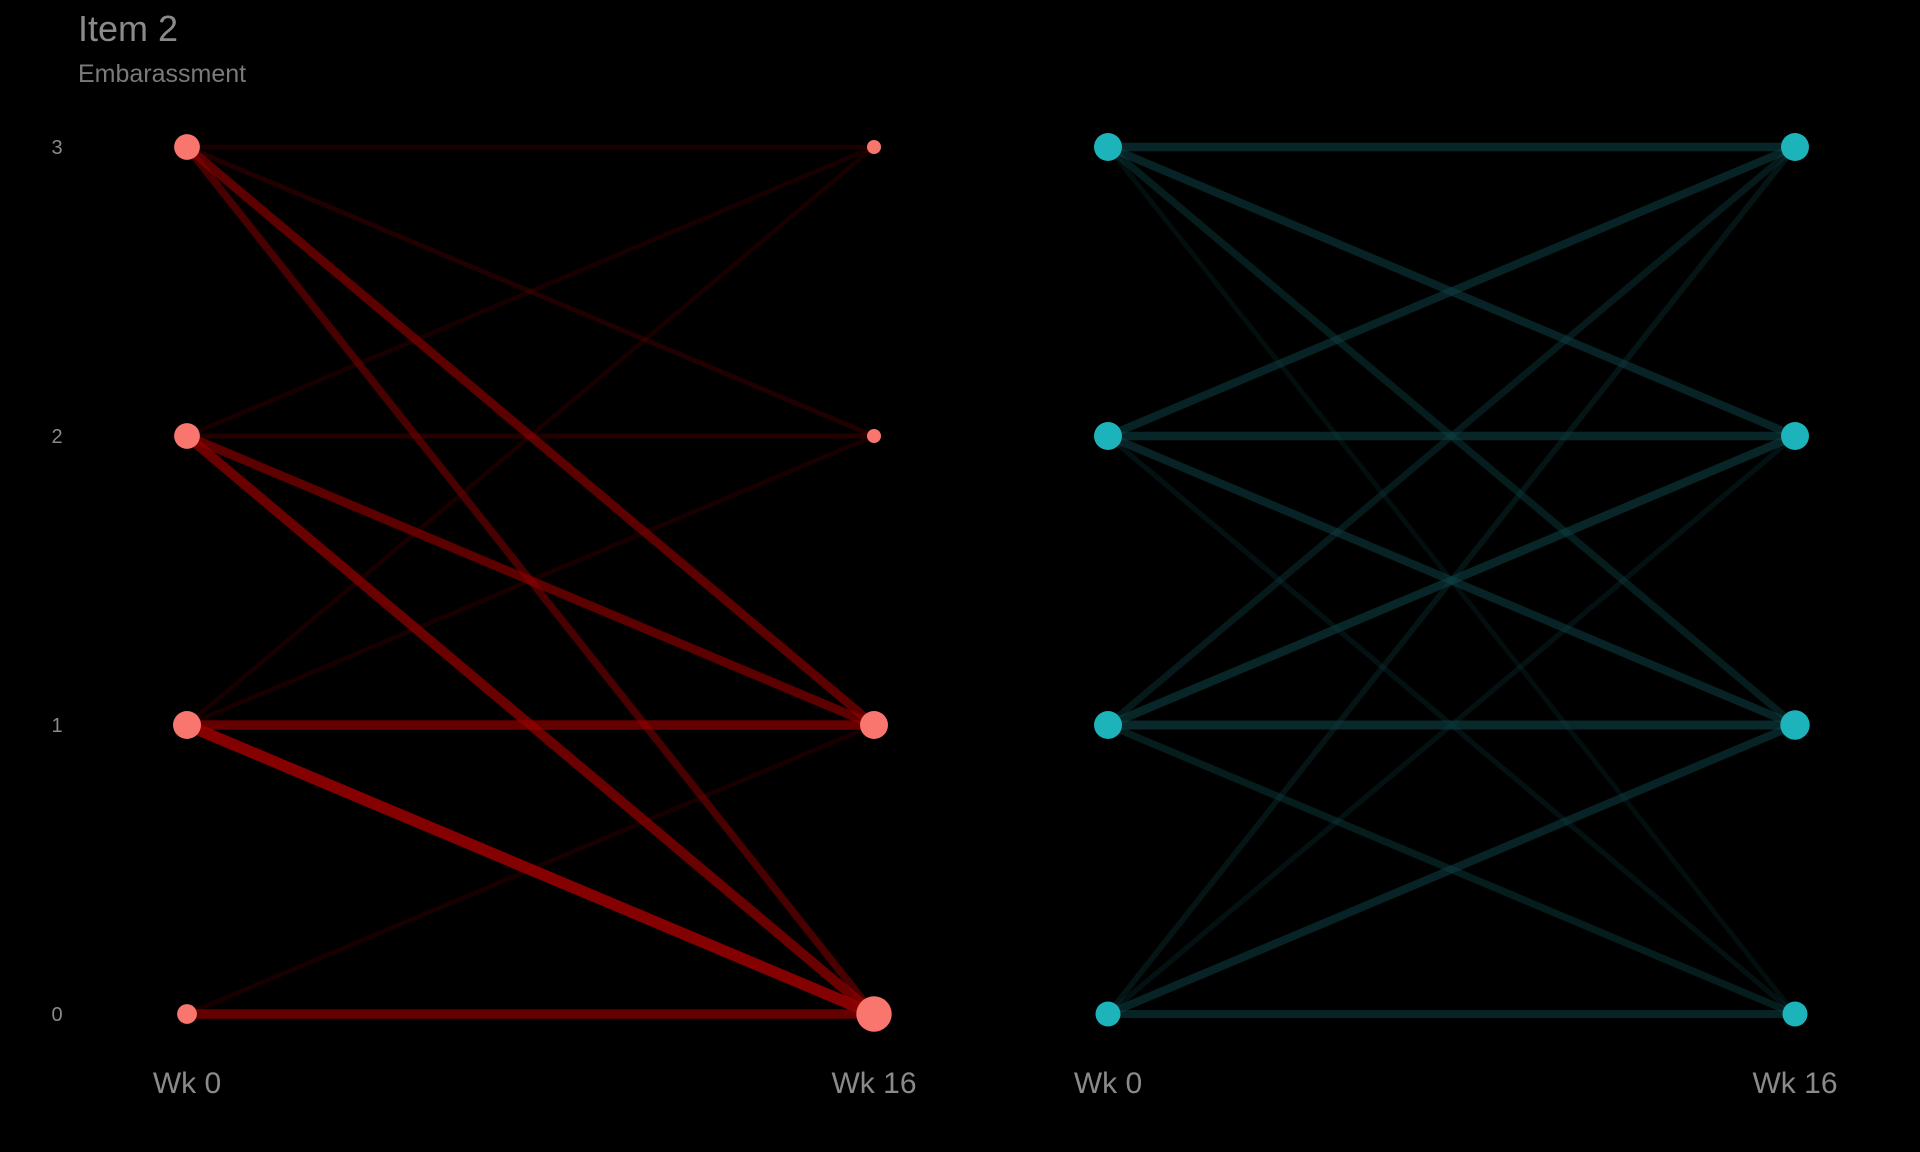 The image size is (1920, 1152). I want to click on chart-title: Item 2, so click(128, 28).